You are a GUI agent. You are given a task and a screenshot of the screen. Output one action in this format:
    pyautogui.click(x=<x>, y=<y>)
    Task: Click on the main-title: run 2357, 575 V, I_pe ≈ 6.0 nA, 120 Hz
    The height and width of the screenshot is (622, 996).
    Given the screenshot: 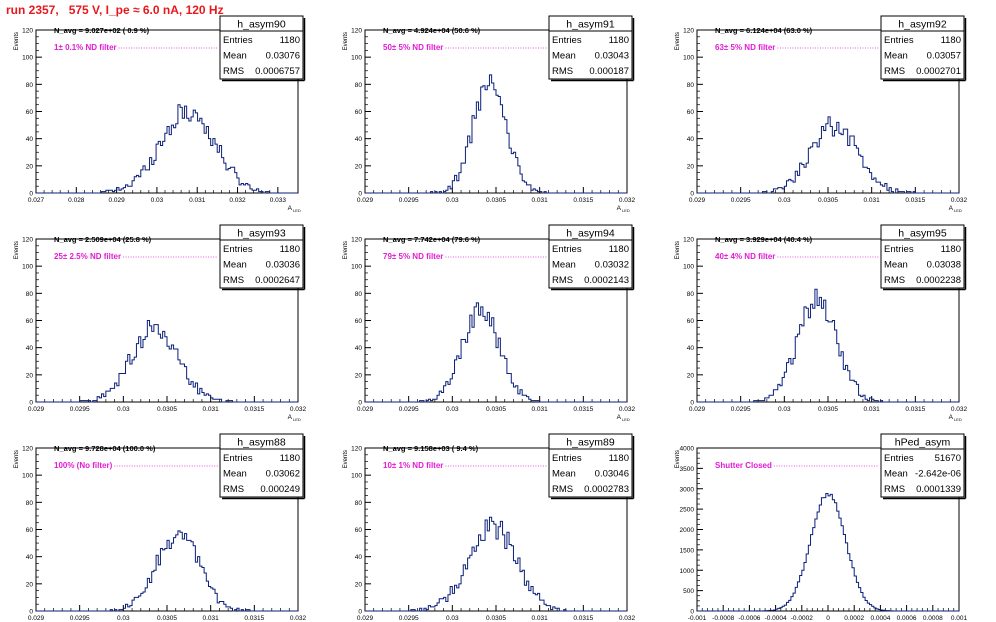 What is the action you would take?
    pyautogui.click(x=115, y=10)
    